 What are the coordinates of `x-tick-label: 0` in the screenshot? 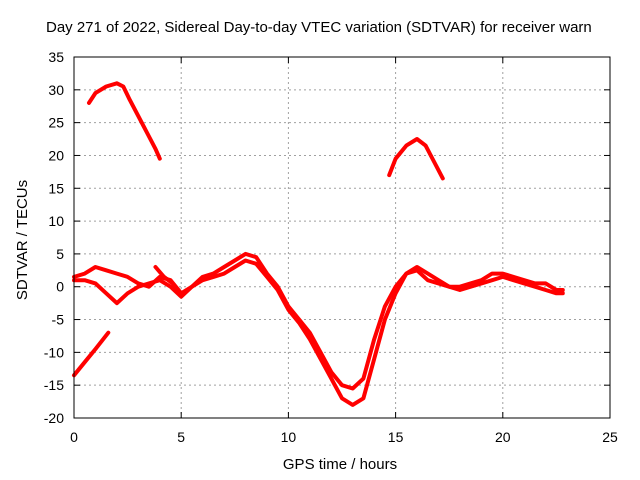 It's located at (74, 437).